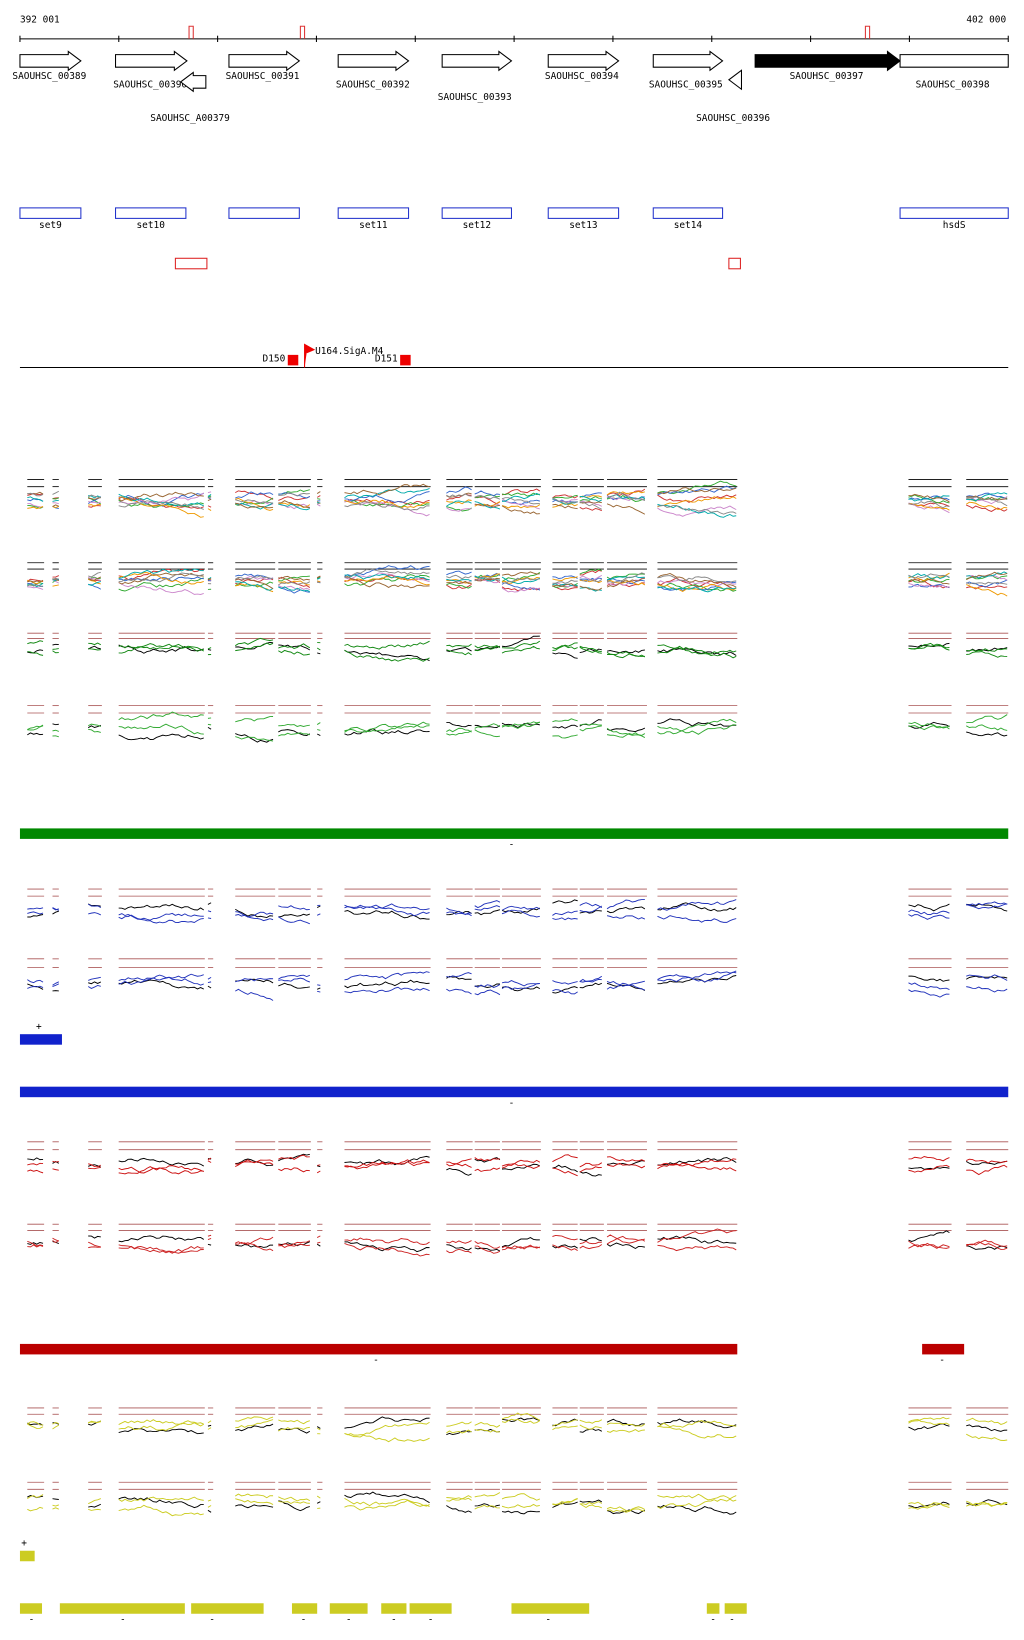 This screenshot has width=1024, height=1640. What do you see at coordinates (386, 359) in the screenshot?
I see `promoter-label: D151` at bounding box center [386, 359].